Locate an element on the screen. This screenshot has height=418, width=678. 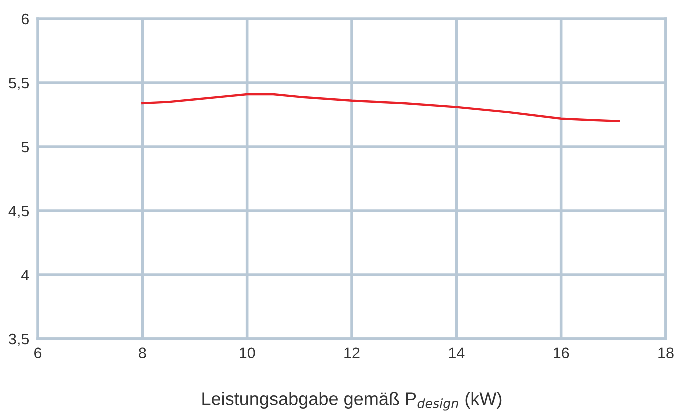
x-tick-label: 12 is located at coordinates (352, 353).